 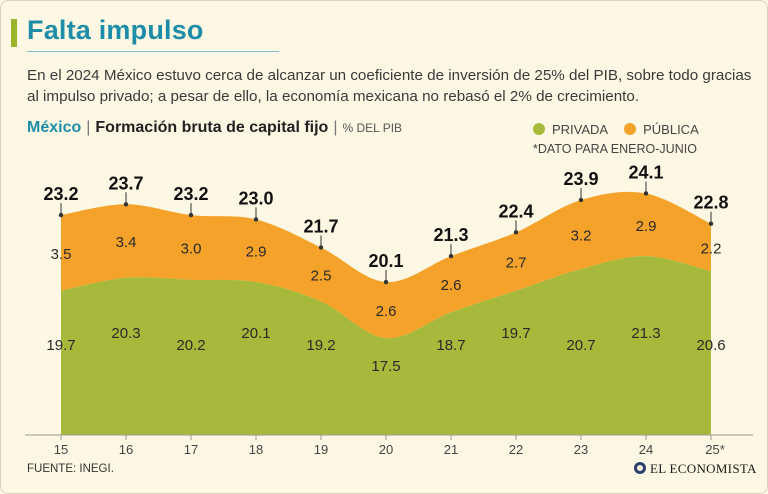 What do you see at coordinates (616, 129) in the screenshot?
I see `chart-legend: PRIVADA PÚBLICA` at bounding box center [616, 129].